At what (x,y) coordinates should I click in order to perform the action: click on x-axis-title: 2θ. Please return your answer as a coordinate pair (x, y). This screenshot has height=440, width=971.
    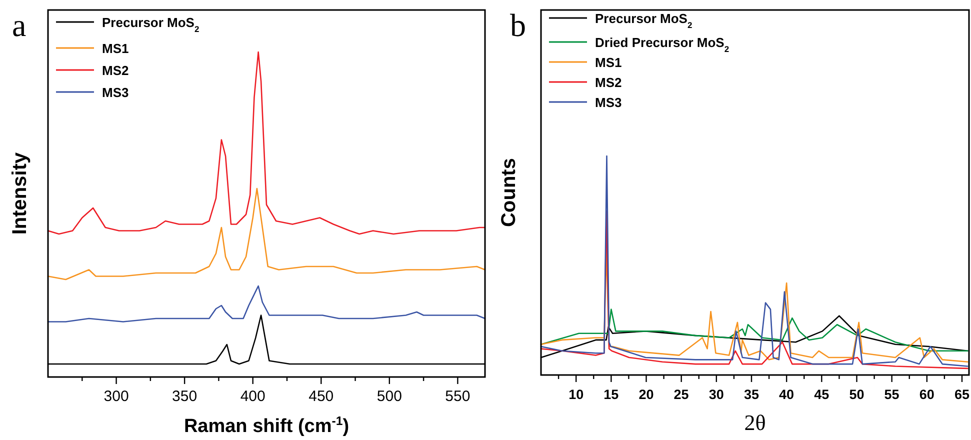
    Looking at the image, I should click on (755, 422).